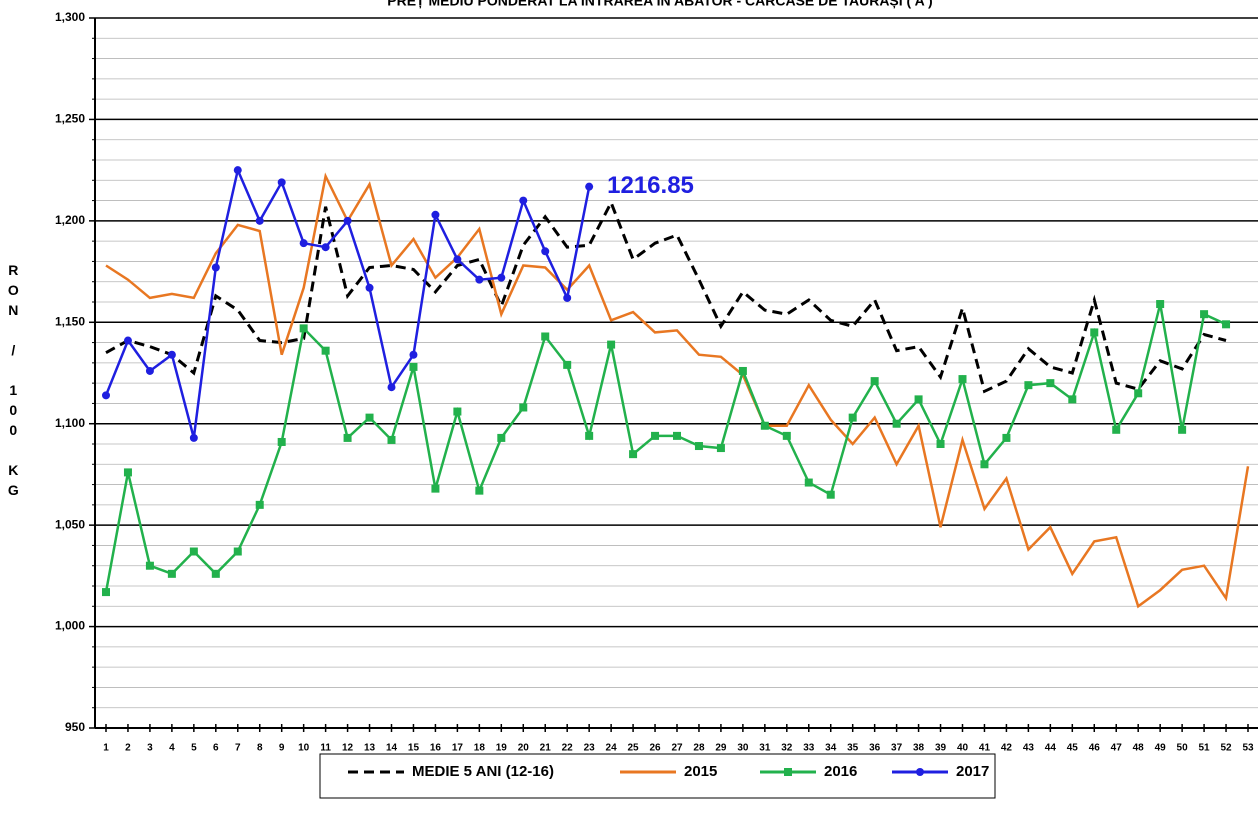 Image resolution: width=1258 pixels, height=814 pixels. Describe the element at coordinates (414, 748) in the screenshot. I see `x-tick-label: 15` at that location.